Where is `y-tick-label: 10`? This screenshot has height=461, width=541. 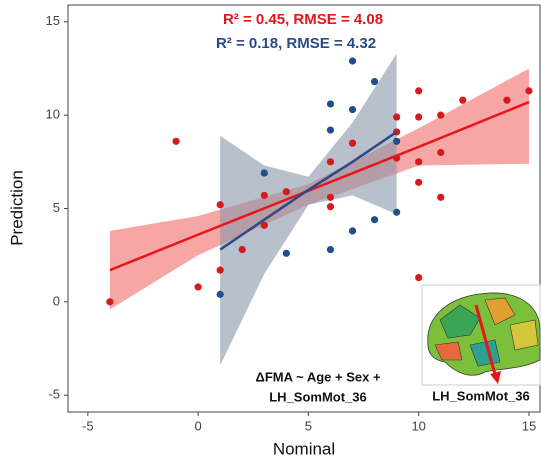
y-tick-label: 10 is located at coordinates (53, 114).